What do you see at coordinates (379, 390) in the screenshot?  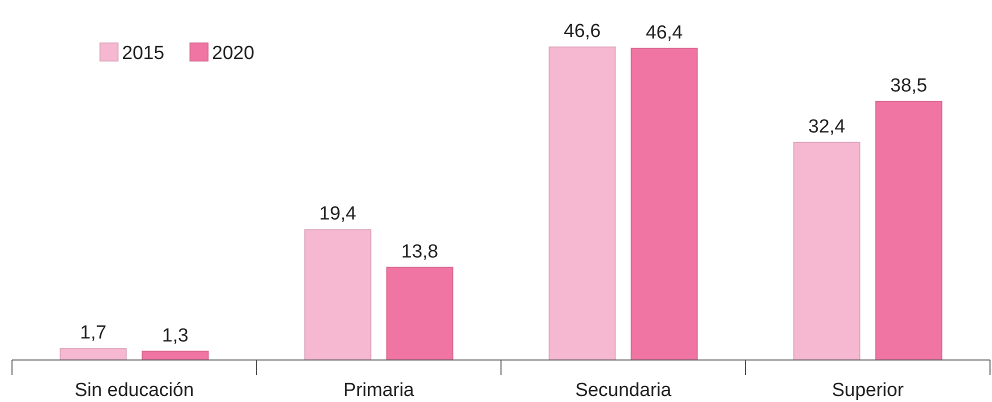 I see `x-tick-label: Primaria` at bounding box center [379, 390].